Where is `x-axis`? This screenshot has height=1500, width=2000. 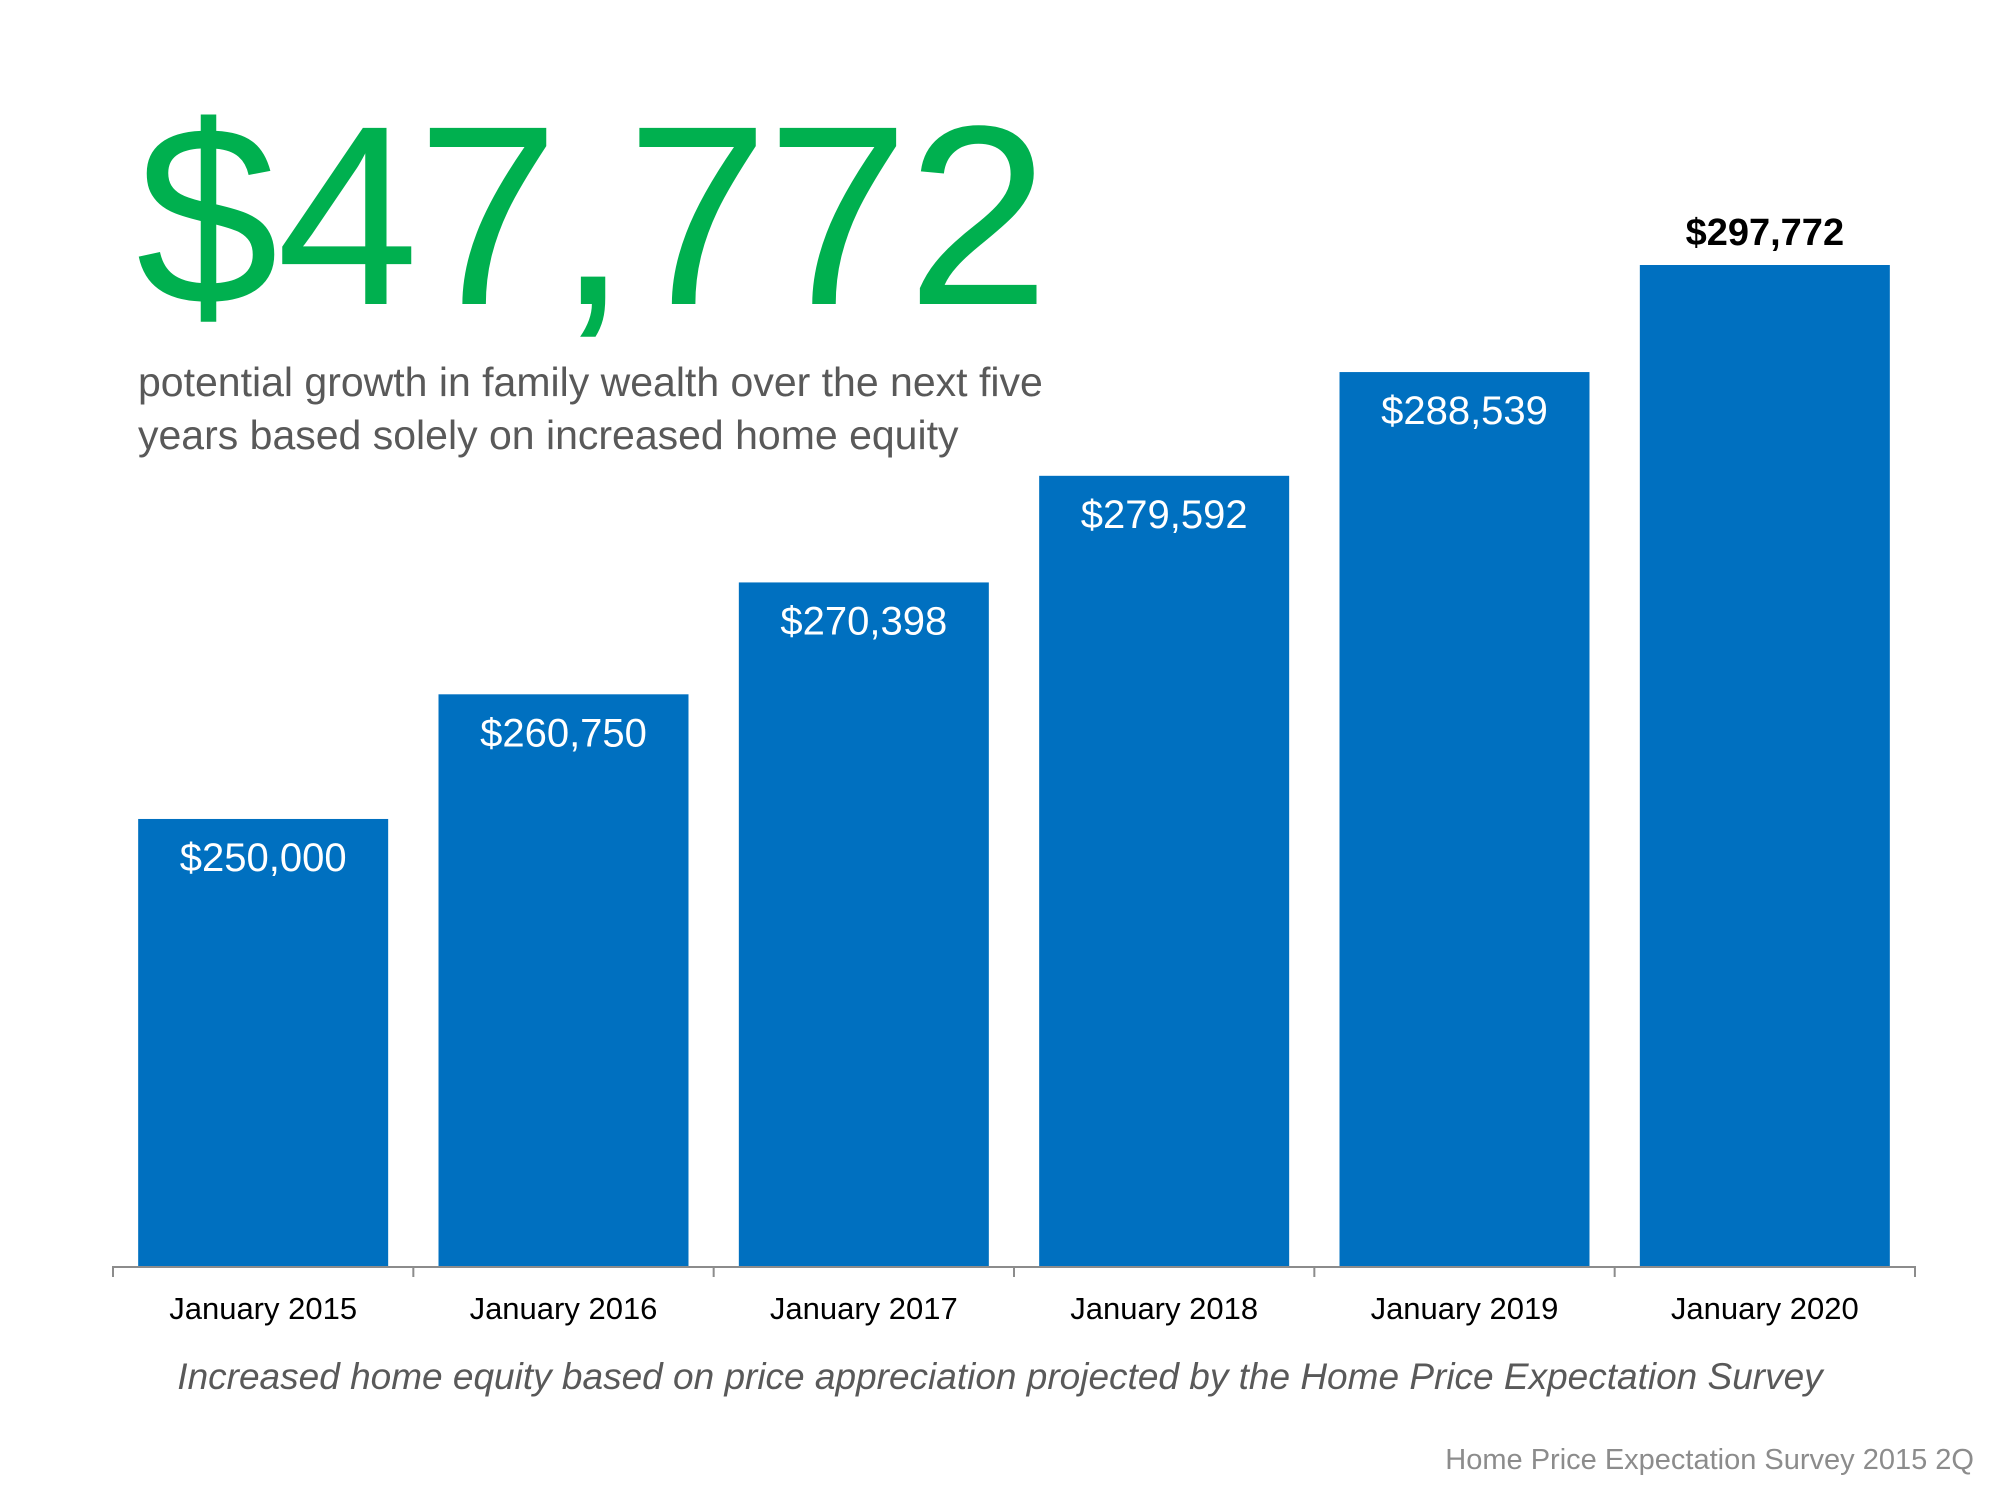
x-axis is located at coordinates (1014, 1271).